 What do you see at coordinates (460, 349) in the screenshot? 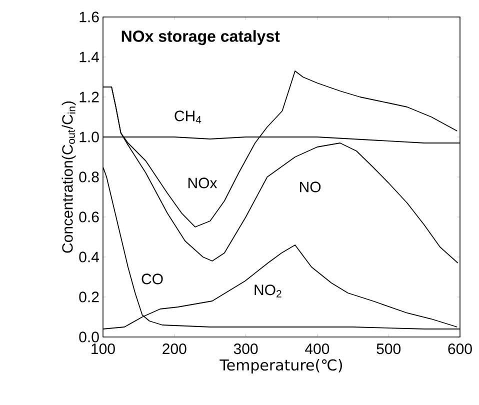
I see `x-tick-label: 600` at bounding box center [460, 349].